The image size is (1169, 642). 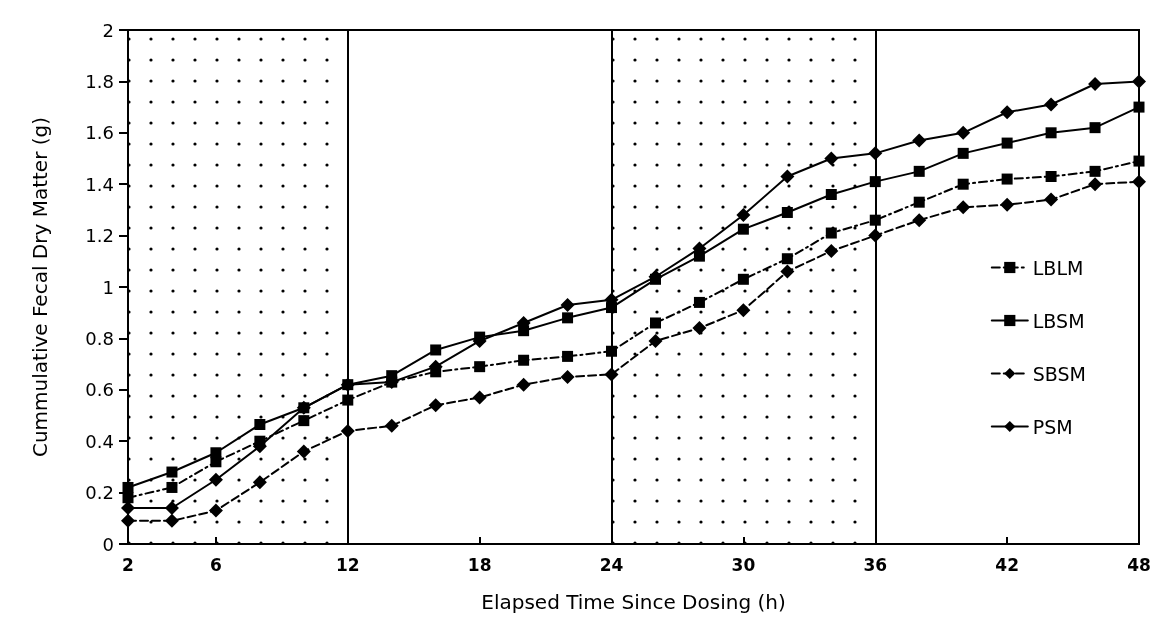 What do you see at coordinates (99, 236) in the screenshot?
I see `y-tick-label: 1.2` at bounding box center [99, 236].